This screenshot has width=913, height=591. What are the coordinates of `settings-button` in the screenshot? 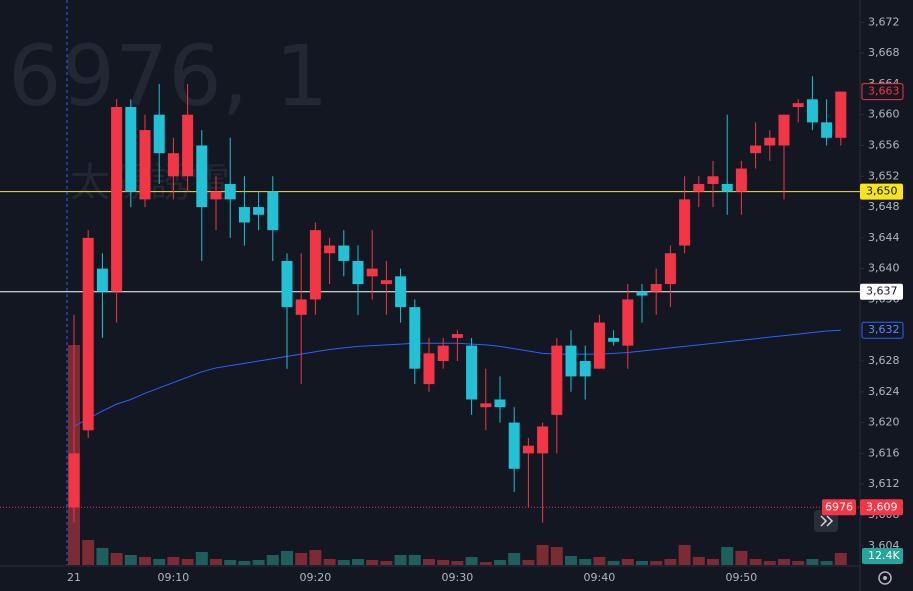 It's located at (885, 578).